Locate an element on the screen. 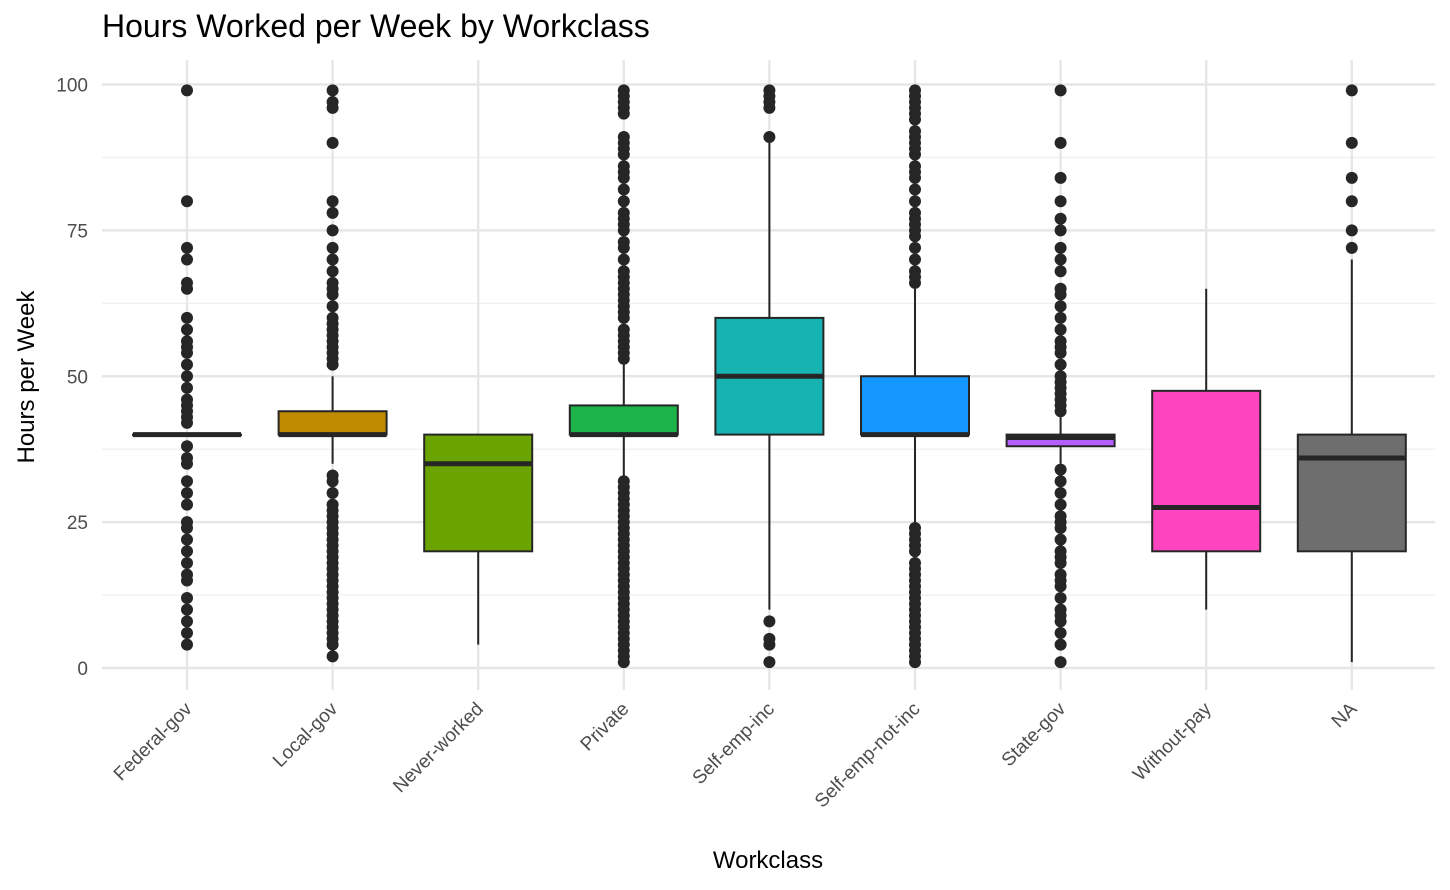 Image resolution: width=1450 pixels, height=890 pixels. x-tick-label: State-gov is located at coordinates (1034, 734).